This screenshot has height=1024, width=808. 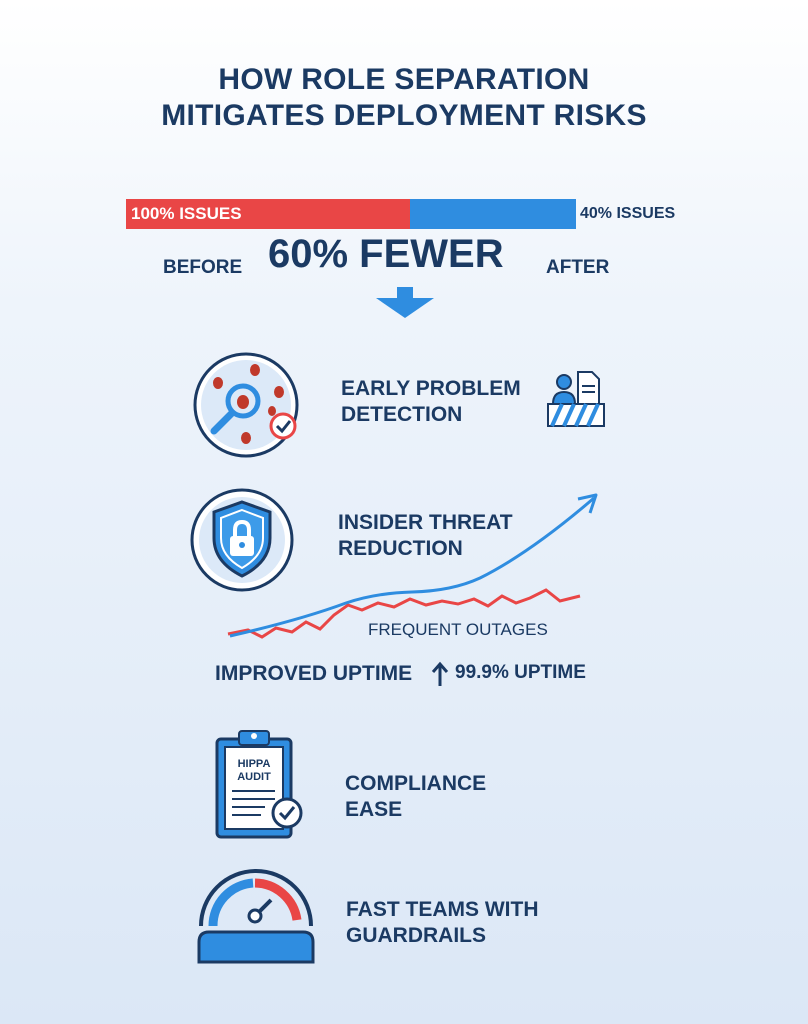 I want to click on before-issues-bar, so click(x=268, y=214).